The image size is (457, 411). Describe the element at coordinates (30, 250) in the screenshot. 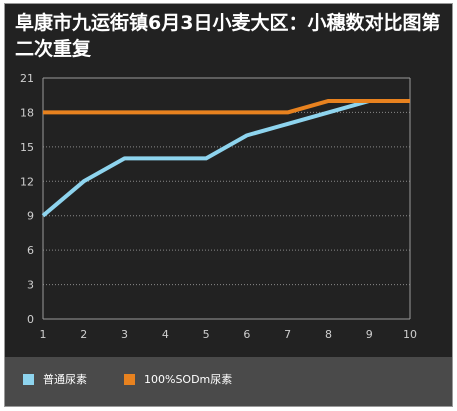

I see `y-tick-label: 6` at that location.